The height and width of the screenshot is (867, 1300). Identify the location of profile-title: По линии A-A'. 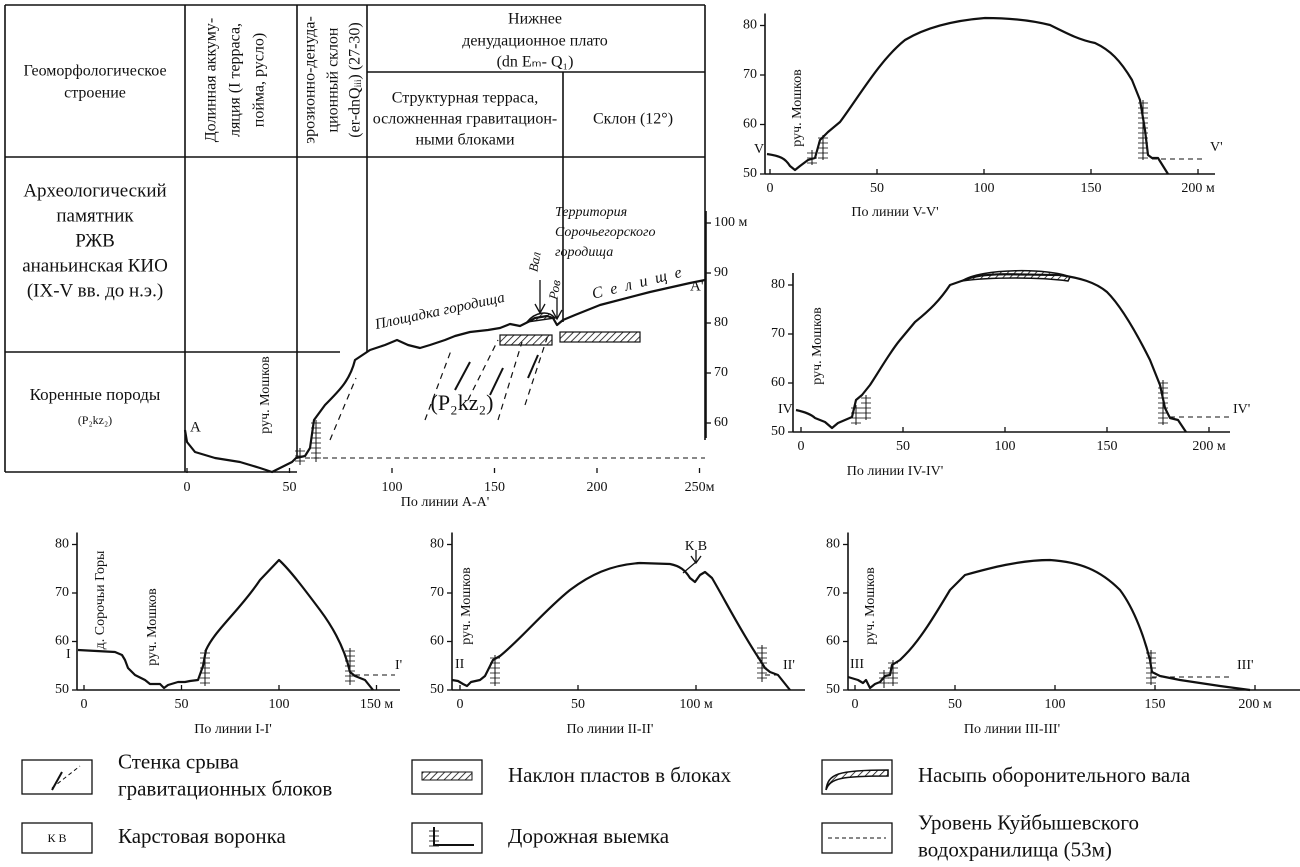
(445, 502).